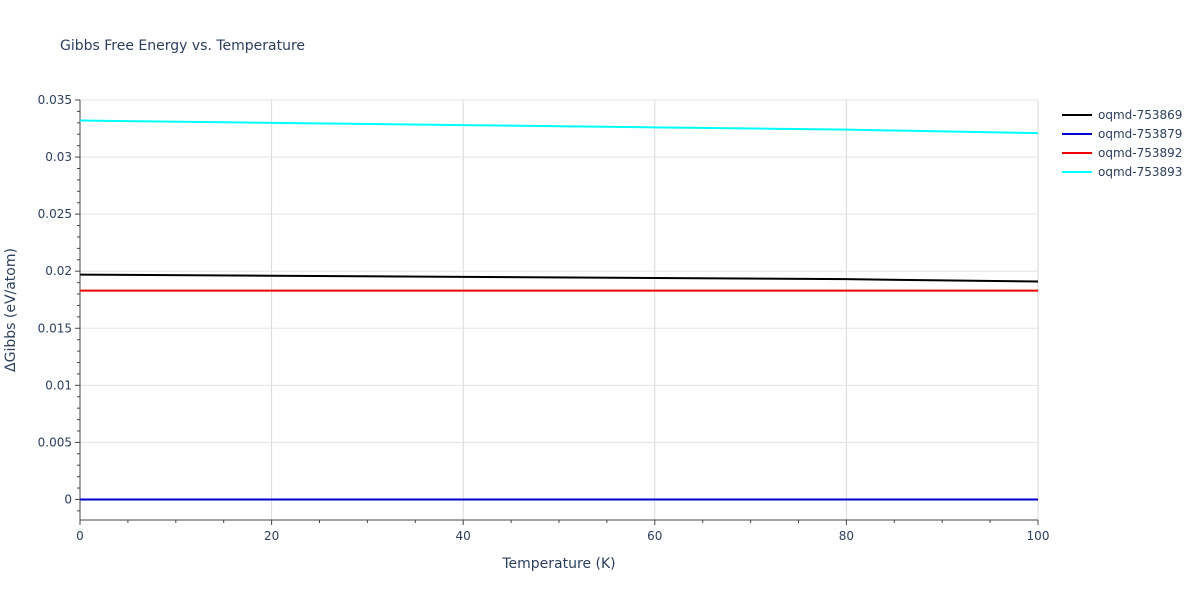  Describe the element at coordinates (846, 536) in the screenshot. I see `x-tick-label: 80` at that location.